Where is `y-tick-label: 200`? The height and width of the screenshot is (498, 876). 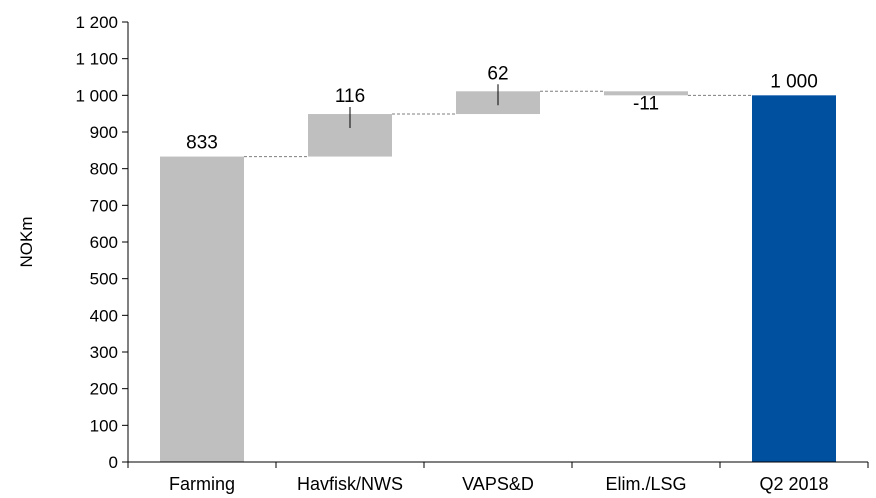 y-tick-label: 200 is located at coordinates (104, 389).